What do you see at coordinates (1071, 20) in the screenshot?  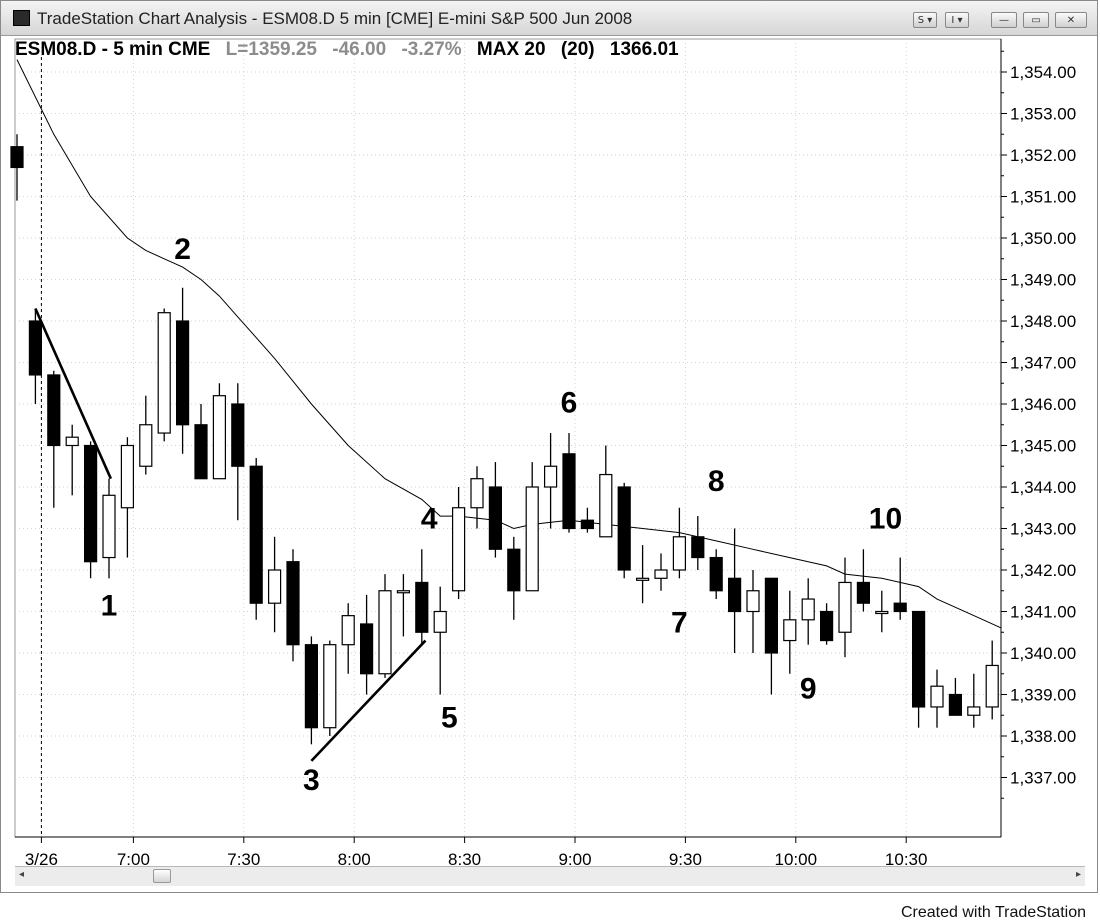 I see `close-button: ✕` at bounding box center [1071, 20].